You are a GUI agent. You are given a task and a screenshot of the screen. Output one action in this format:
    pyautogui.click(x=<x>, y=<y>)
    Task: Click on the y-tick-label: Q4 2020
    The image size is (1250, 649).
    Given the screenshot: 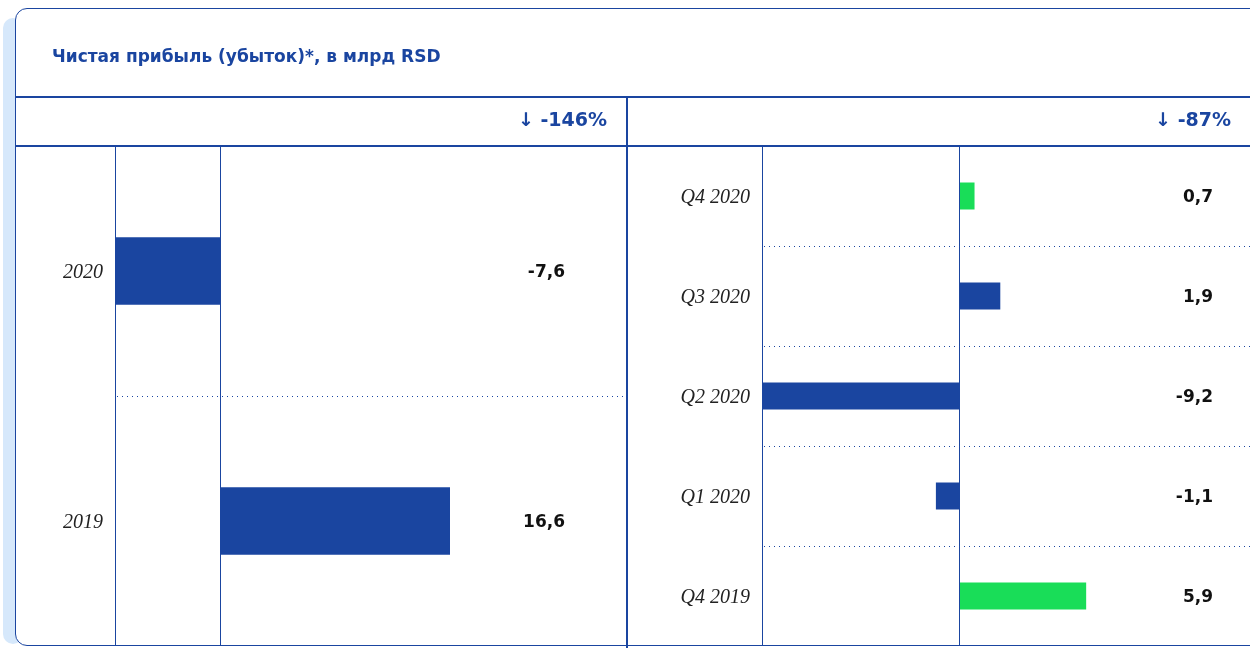 What is the action you would take?
    pyautogui.click(x=715, y=196)
    